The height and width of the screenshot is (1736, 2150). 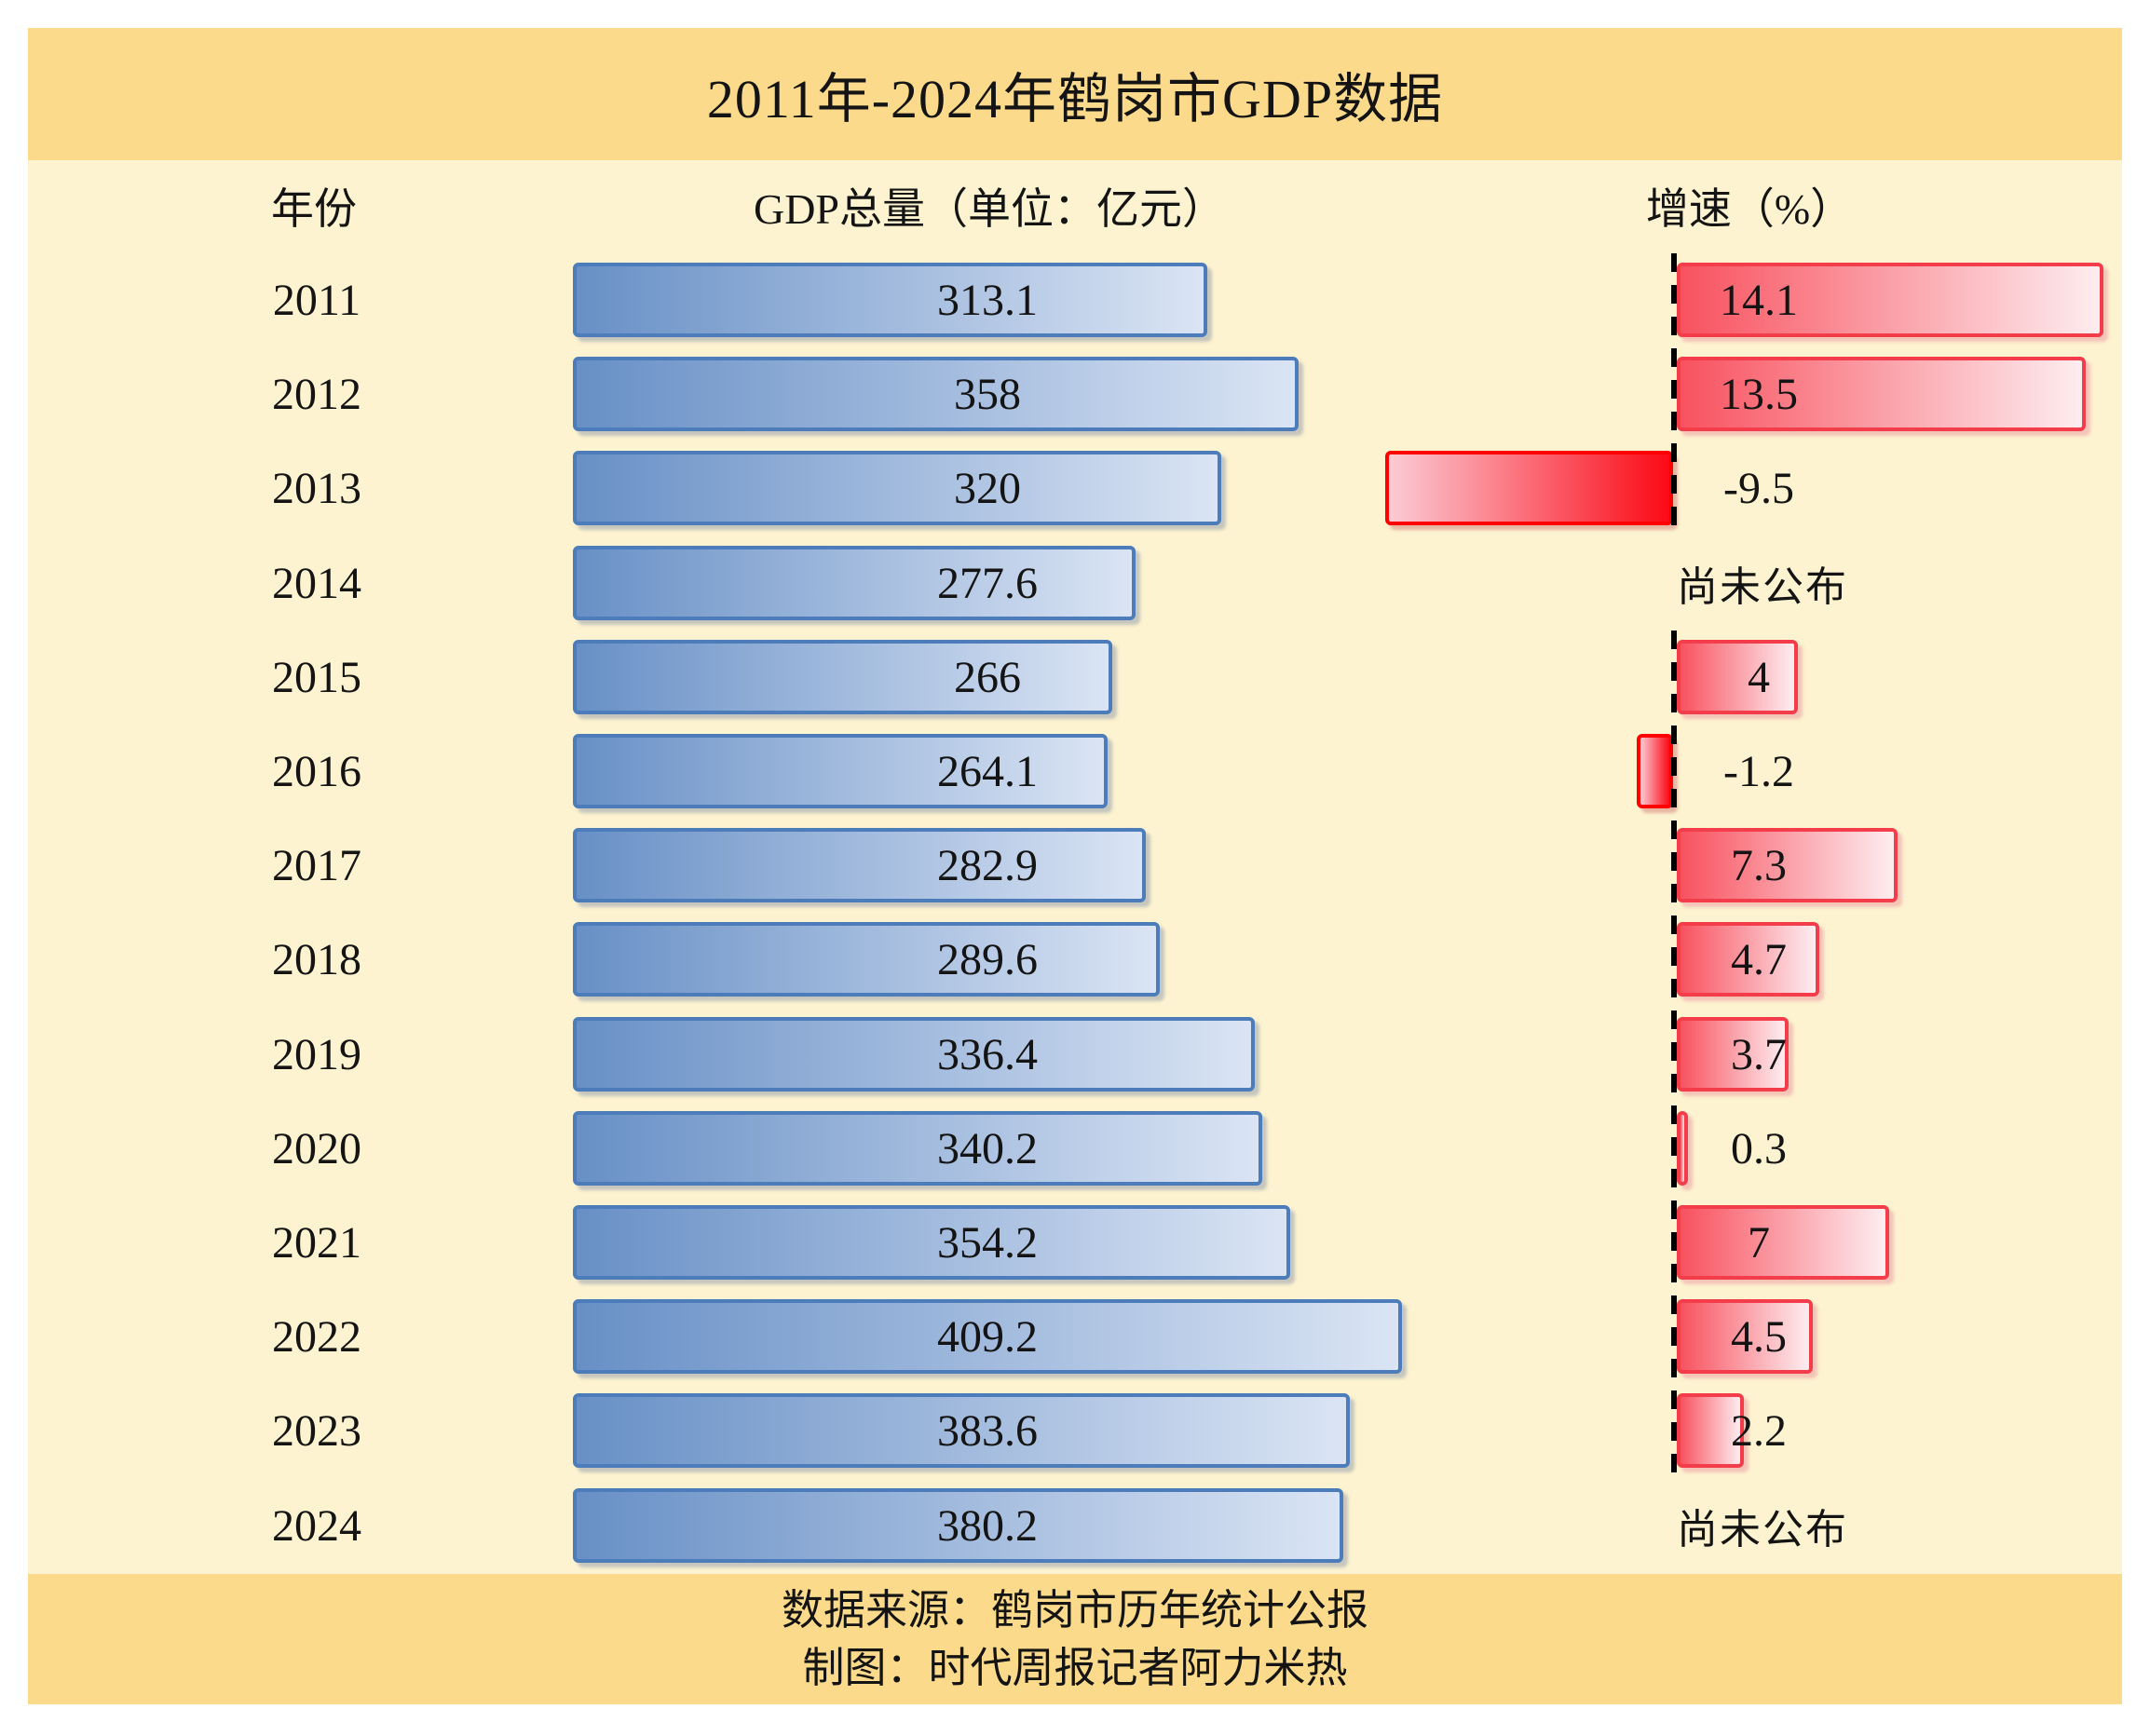 What do you see at coordinates (1759, 1431) in the screenshot?
I see `growth-value-label: 2.2` at bounding box center [1759, 1431].